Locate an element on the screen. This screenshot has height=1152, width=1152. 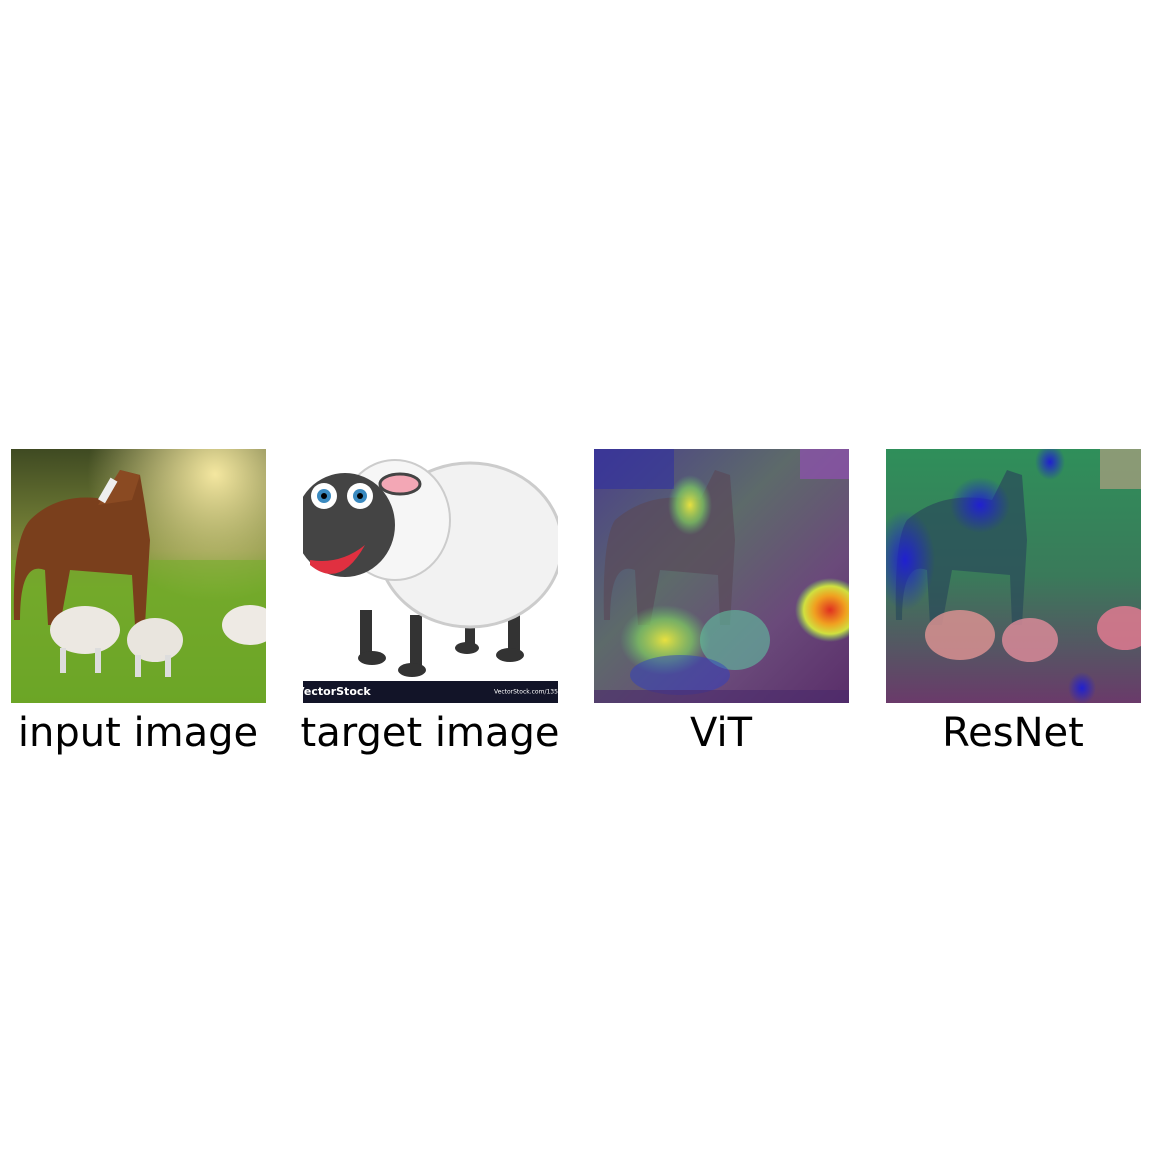
vit-heatmap is located at coordinates (721, 576).